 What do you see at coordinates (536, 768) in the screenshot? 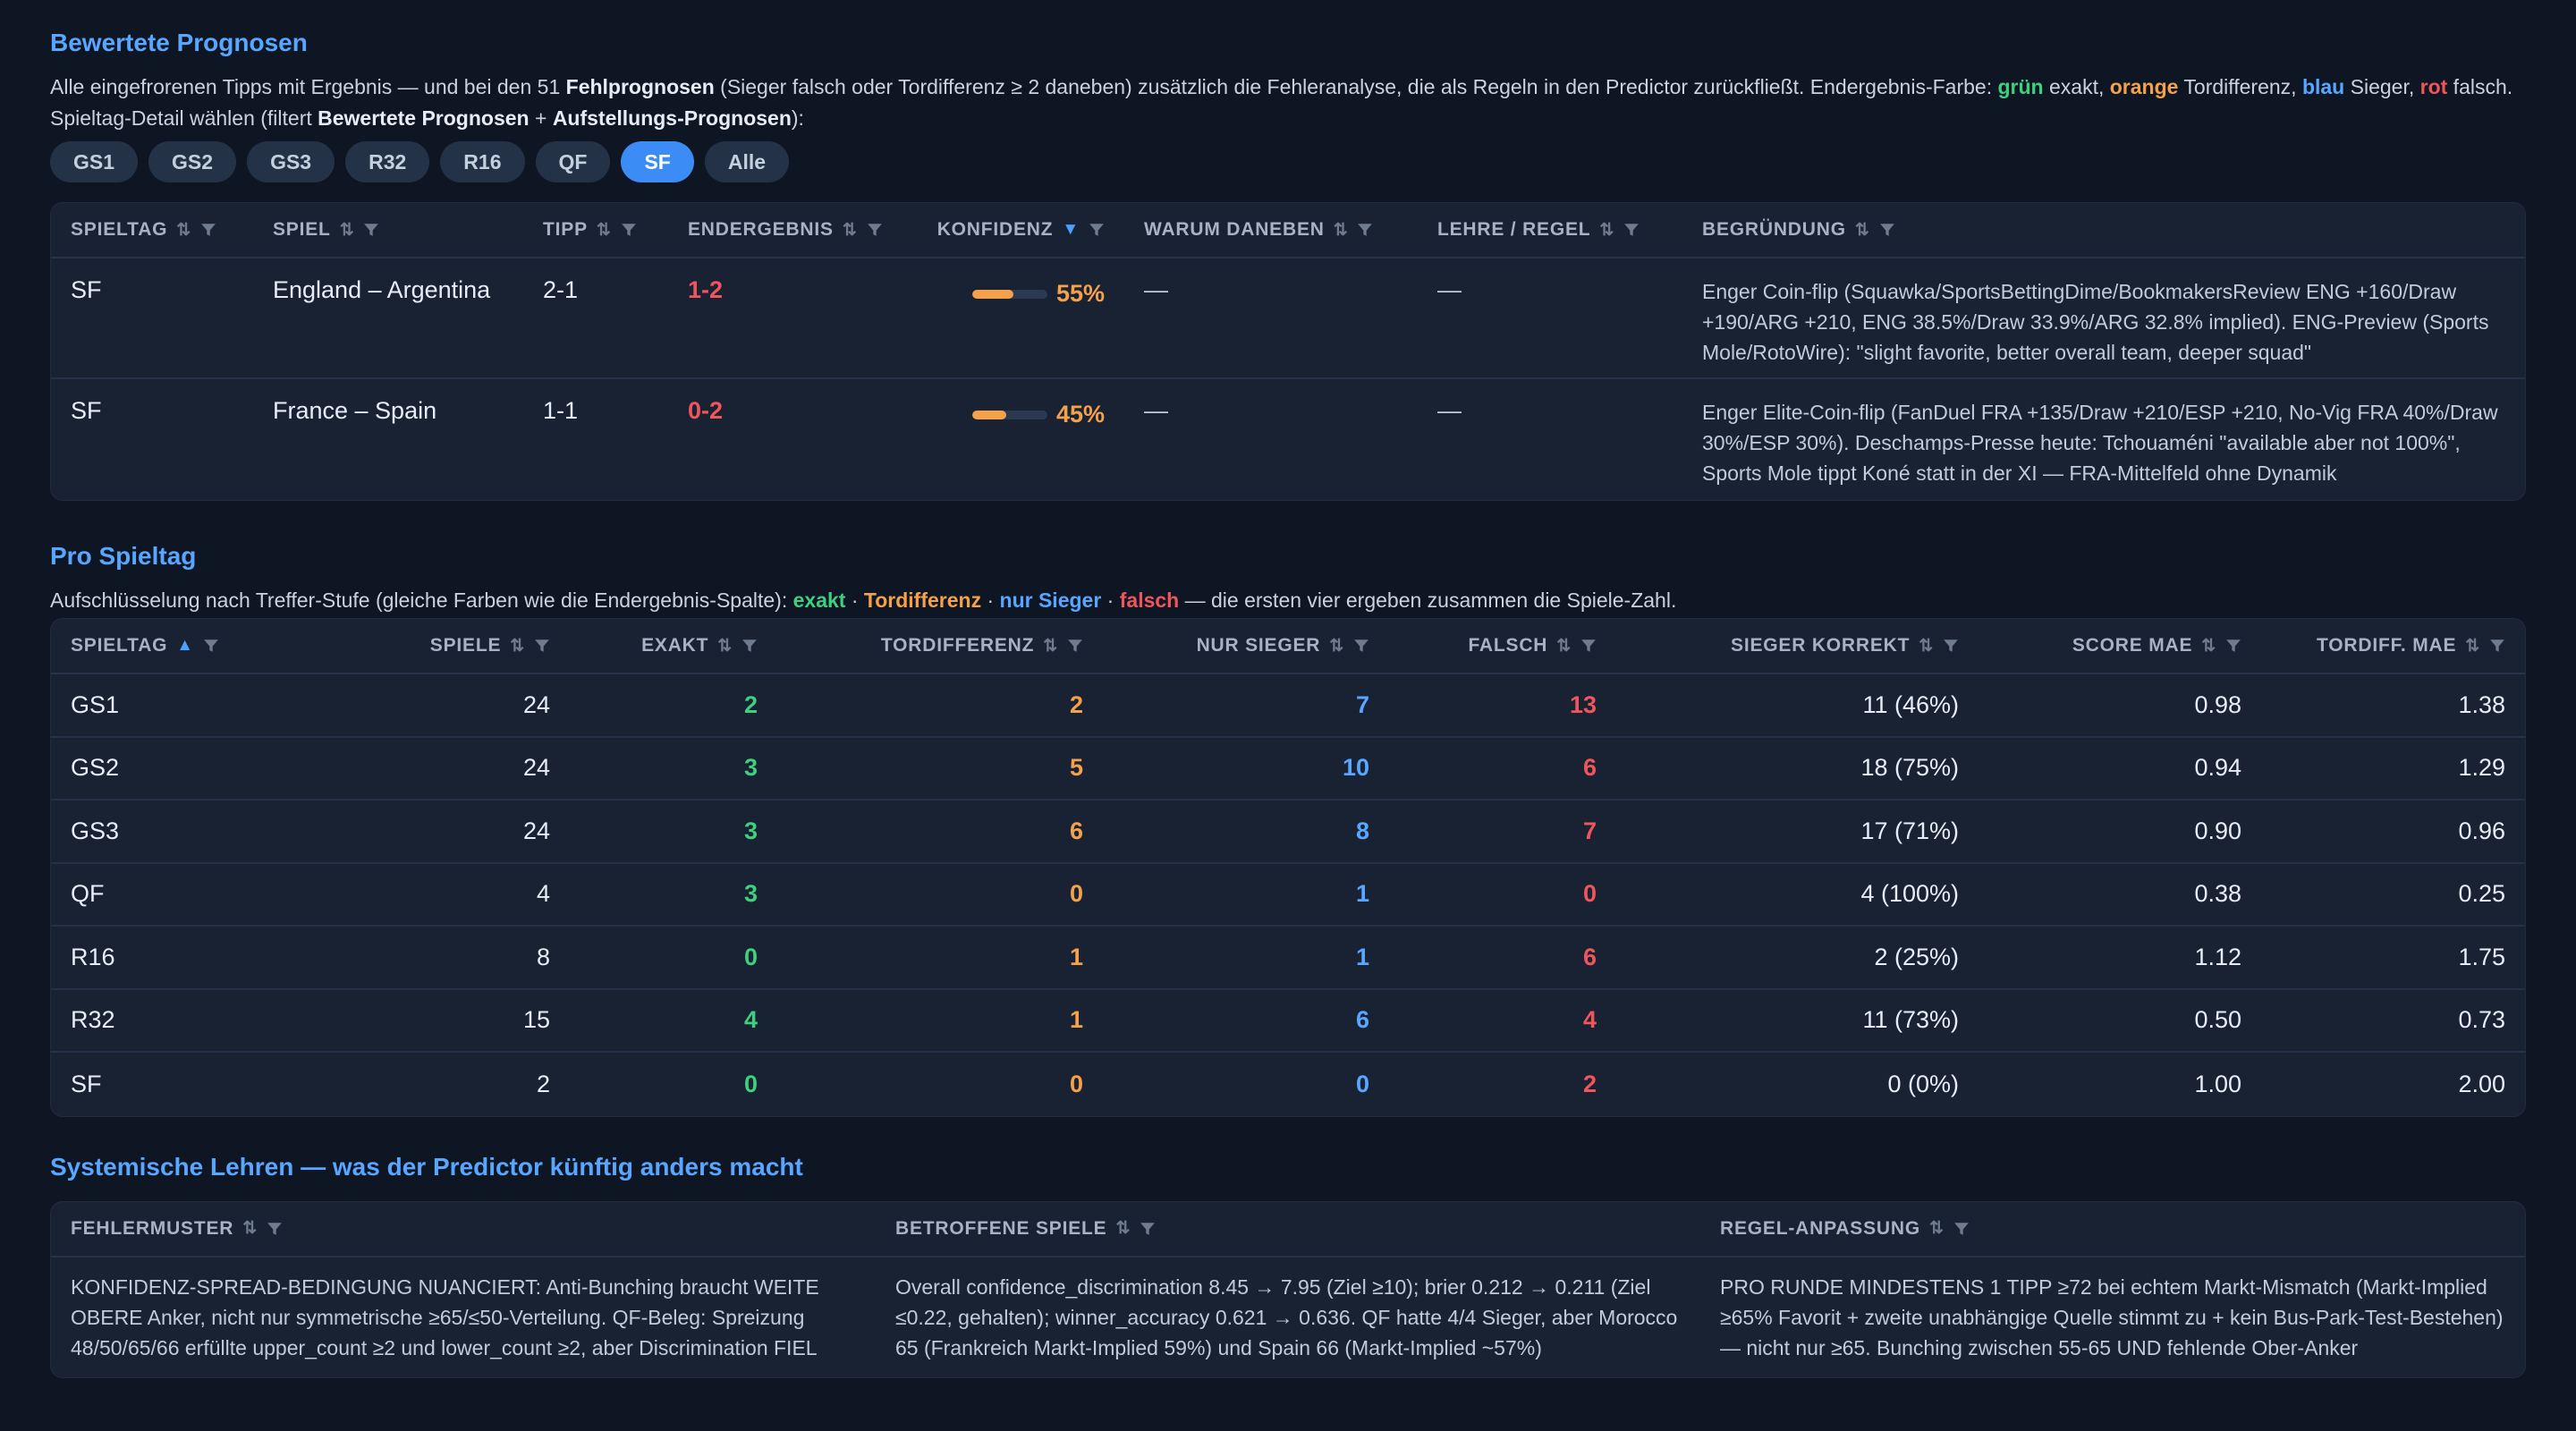
I see `cell-spiele: 24` at bounding box center [536, 768].